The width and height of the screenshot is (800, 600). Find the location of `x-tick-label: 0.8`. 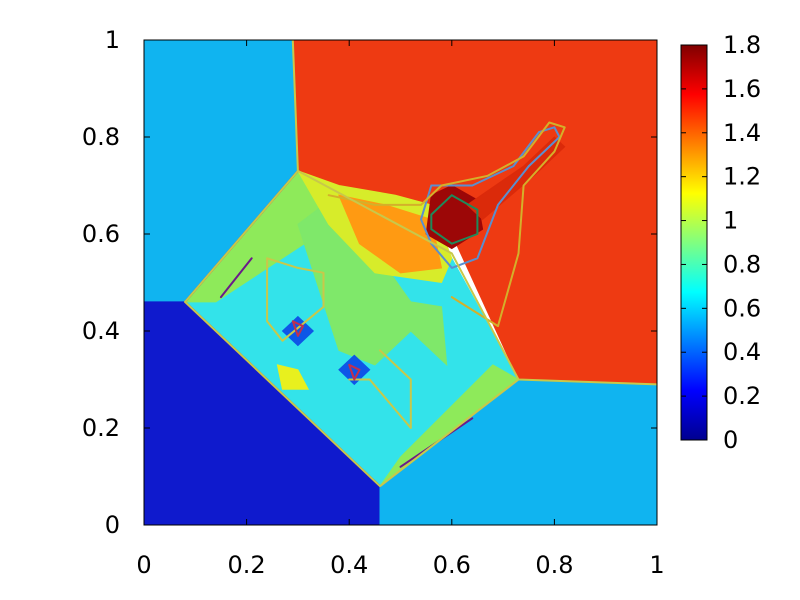

x-tick-label: 0.8 is located at coordinates (554, 565).